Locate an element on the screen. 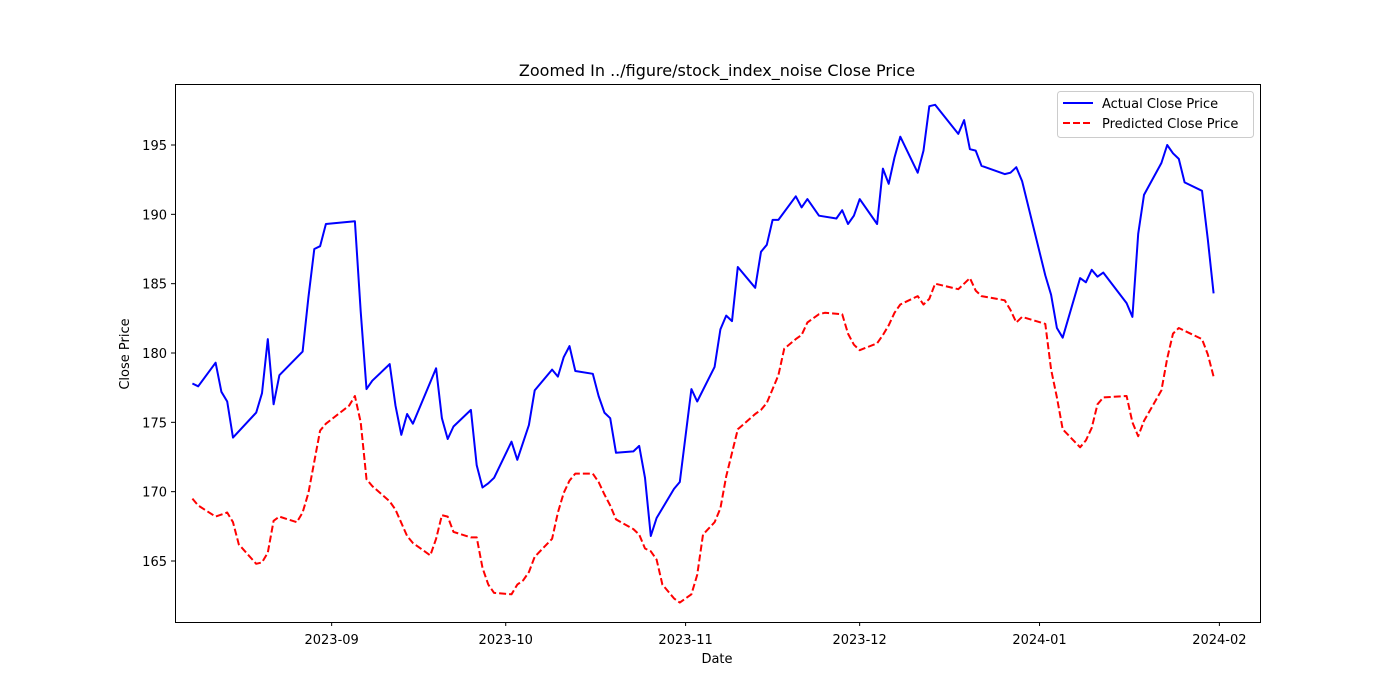 The height and width of the screenshot is (700, 1400). legend-label-actual: Actual Close Price is located at coordinates (1160, 104).